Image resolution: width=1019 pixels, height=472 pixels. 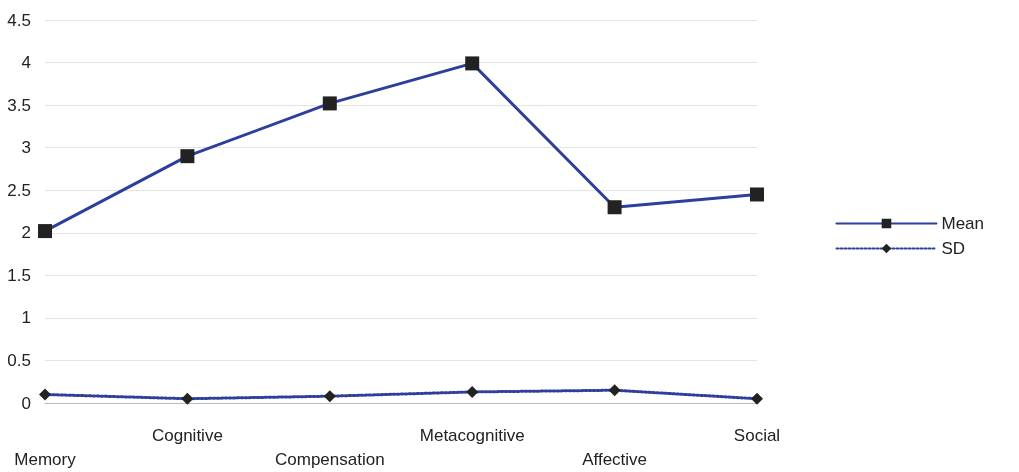 I want to click on text: SD, so click(x=953, y=248).